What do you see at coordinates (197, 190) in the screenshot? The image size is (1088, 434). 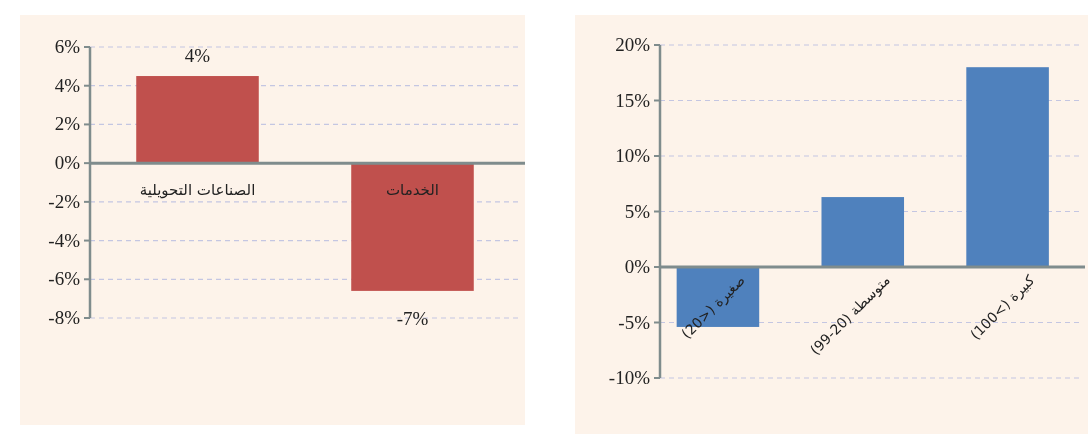 I see `x-tick-label: الصناعات التحويلية` at bounding box center [197, 190].